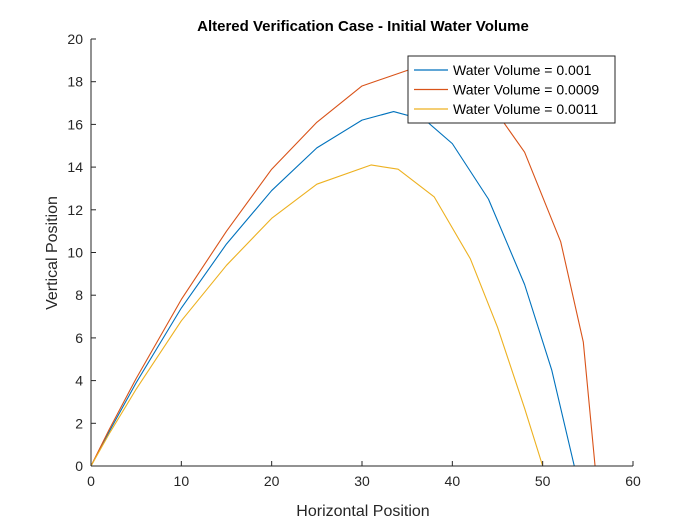  Describe the element at coordinates (362, 511) in the screenshot. I see `x-axis-label: Horizontal Position` at that location.